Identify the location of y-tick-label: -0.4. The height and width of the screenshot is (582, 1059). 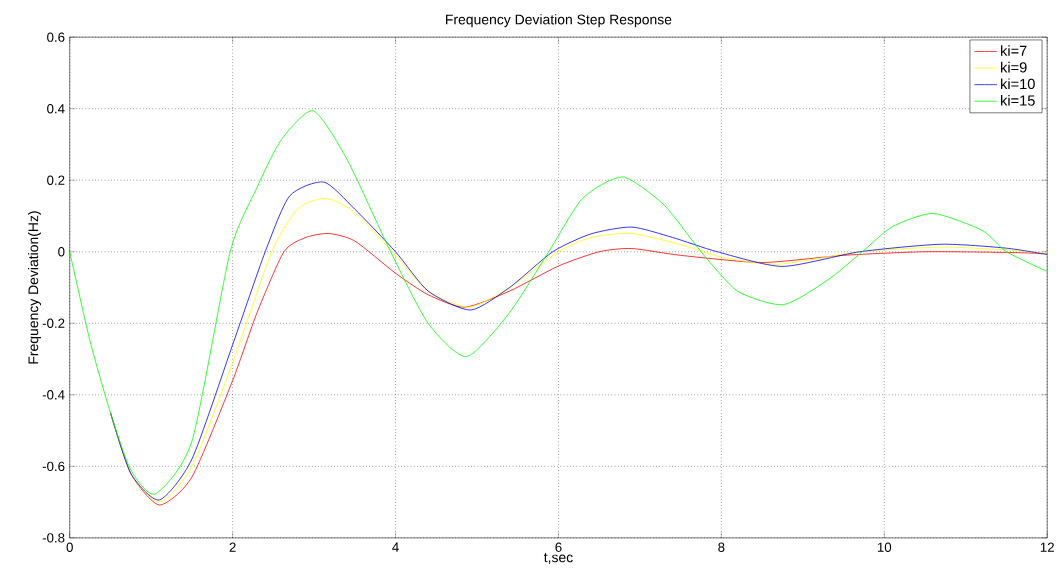
(53, 395).